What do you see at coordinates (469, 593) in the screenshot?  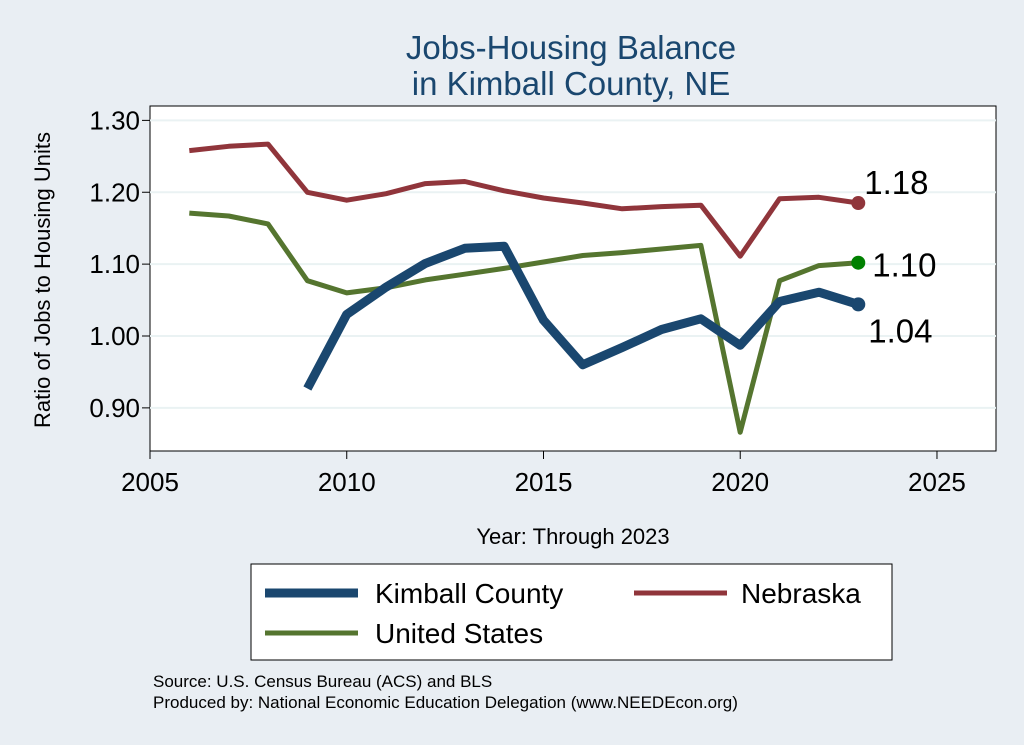 I see `legend-label-kimball: Kimball County` at bounding box center [469, 593].